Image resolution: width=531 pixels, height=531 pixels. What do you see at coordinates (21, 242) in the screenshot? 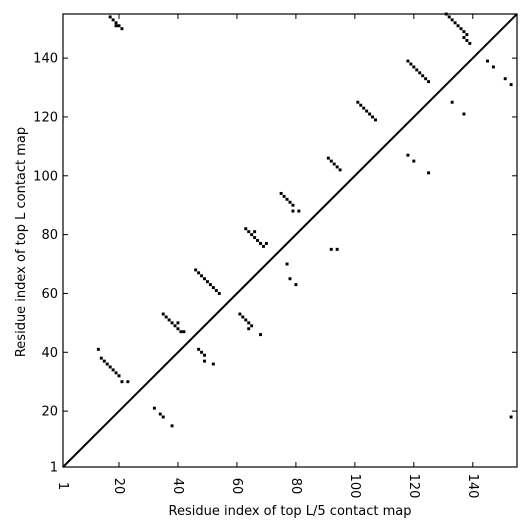
I see `y-axis-label: Residue index of top L contact map` at bounding box center [21, 242].